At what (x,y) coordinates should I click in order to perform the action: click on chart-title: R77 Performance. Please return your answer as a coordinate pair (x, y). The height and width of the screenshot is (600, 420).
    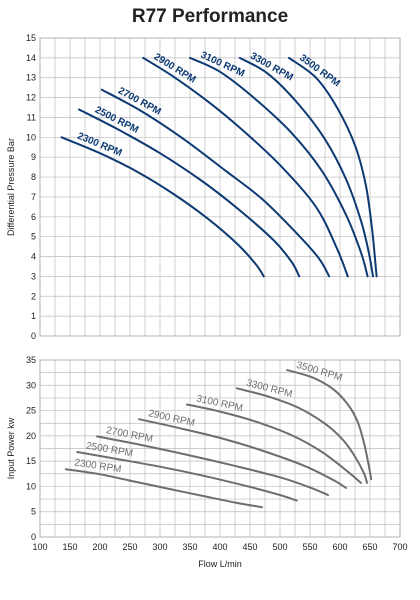
    Looking at the image, I should click on (210, 16).